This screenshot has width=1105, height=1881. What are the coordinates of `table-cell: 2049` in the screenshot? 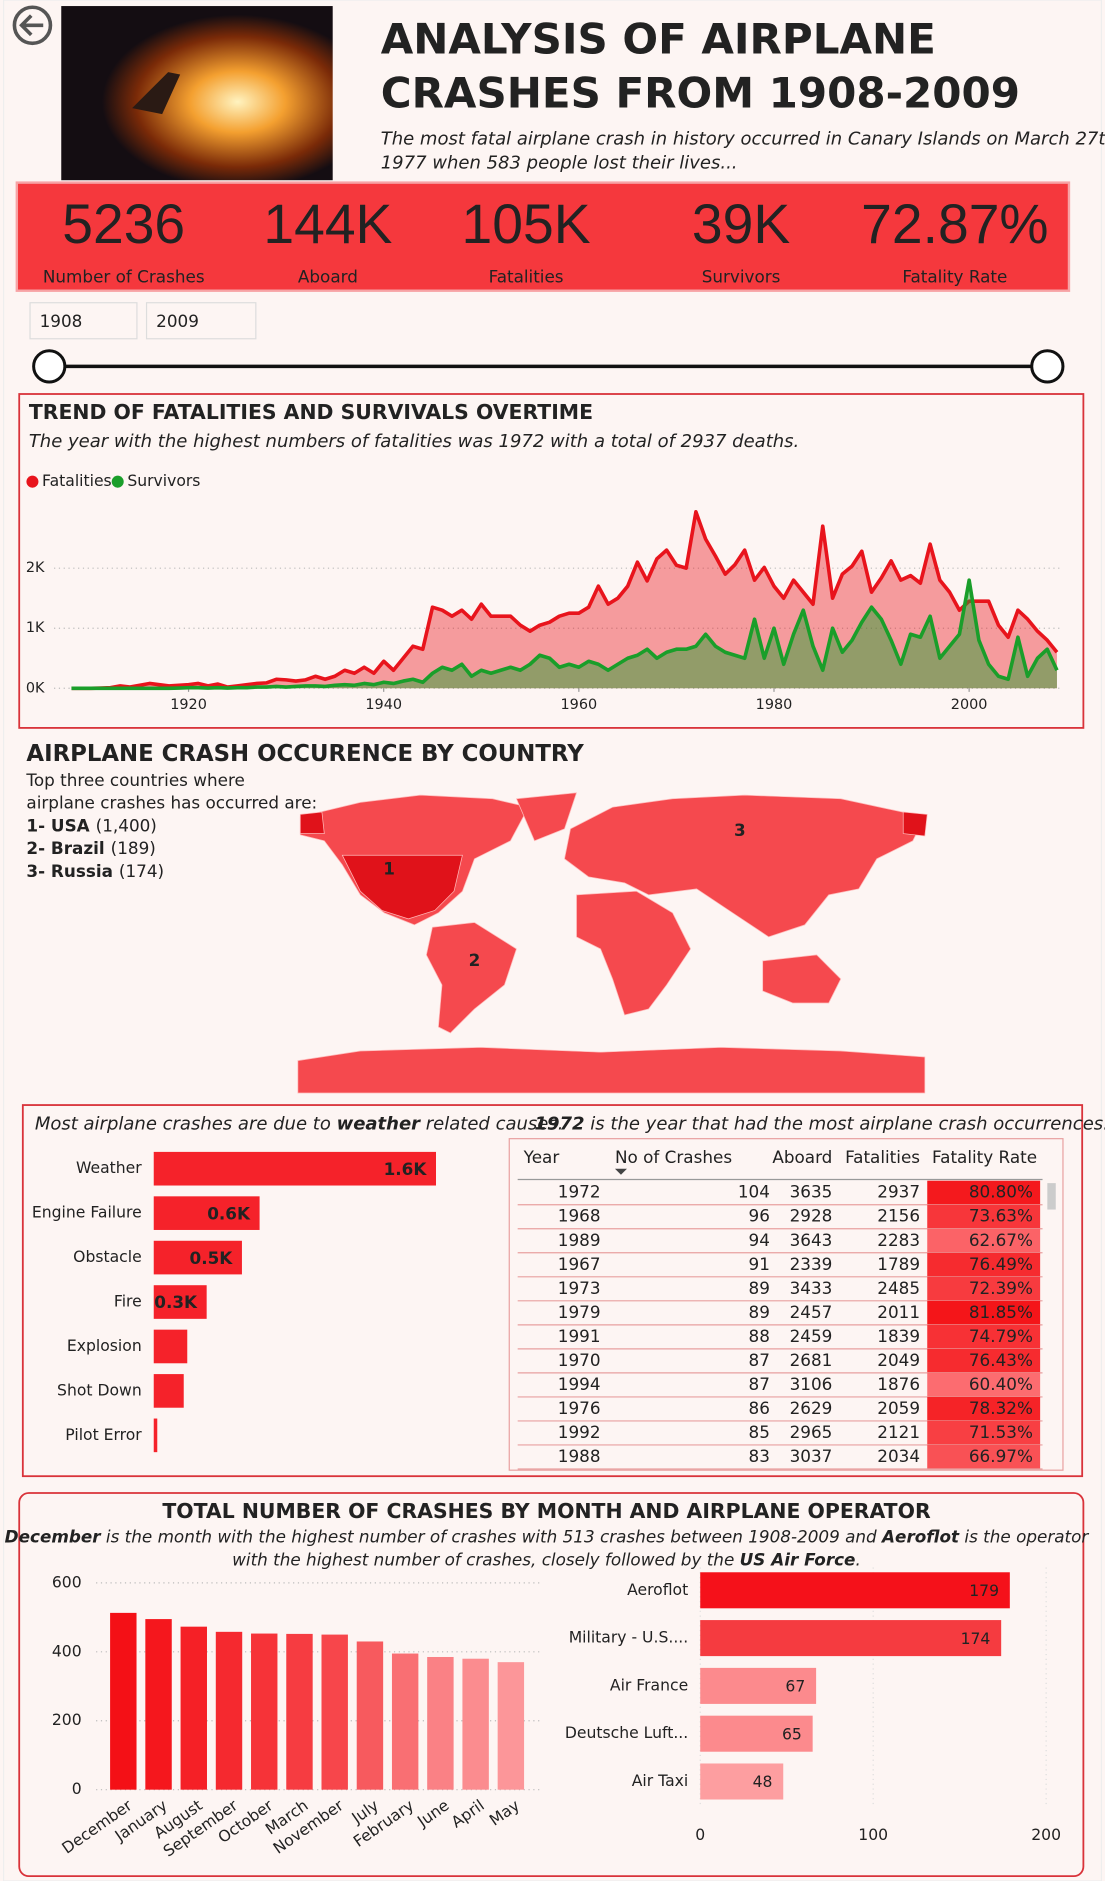 It's located at (898, 1360).